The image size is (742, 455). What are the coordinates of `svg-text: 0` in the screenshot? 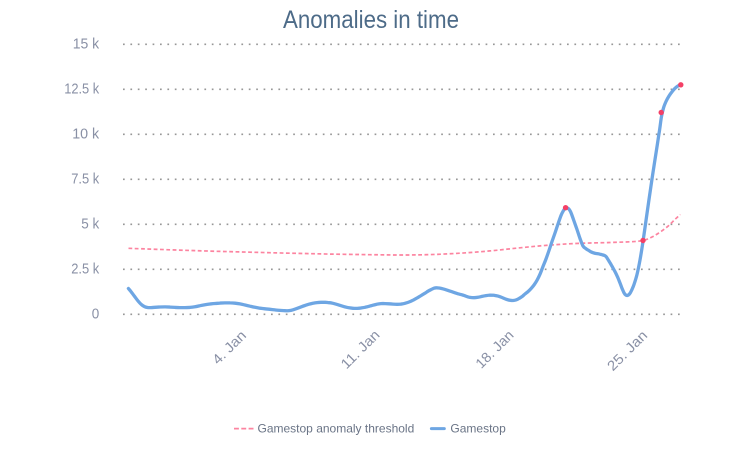 It's located at (96, 315).